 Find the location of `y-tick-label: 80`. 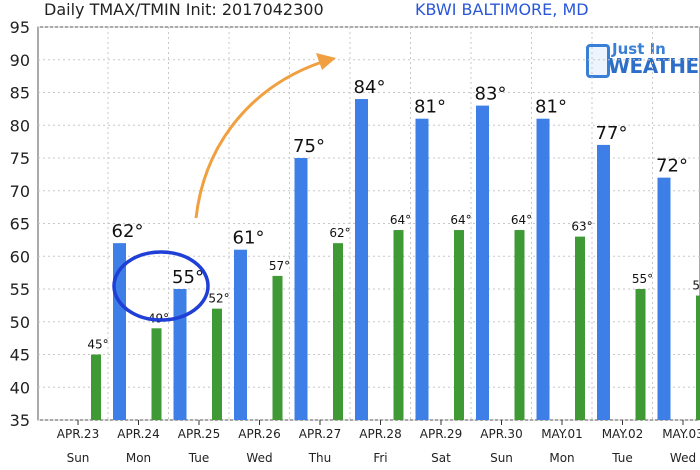

y-tick-label: 80 is located at coordinates (20, 125).